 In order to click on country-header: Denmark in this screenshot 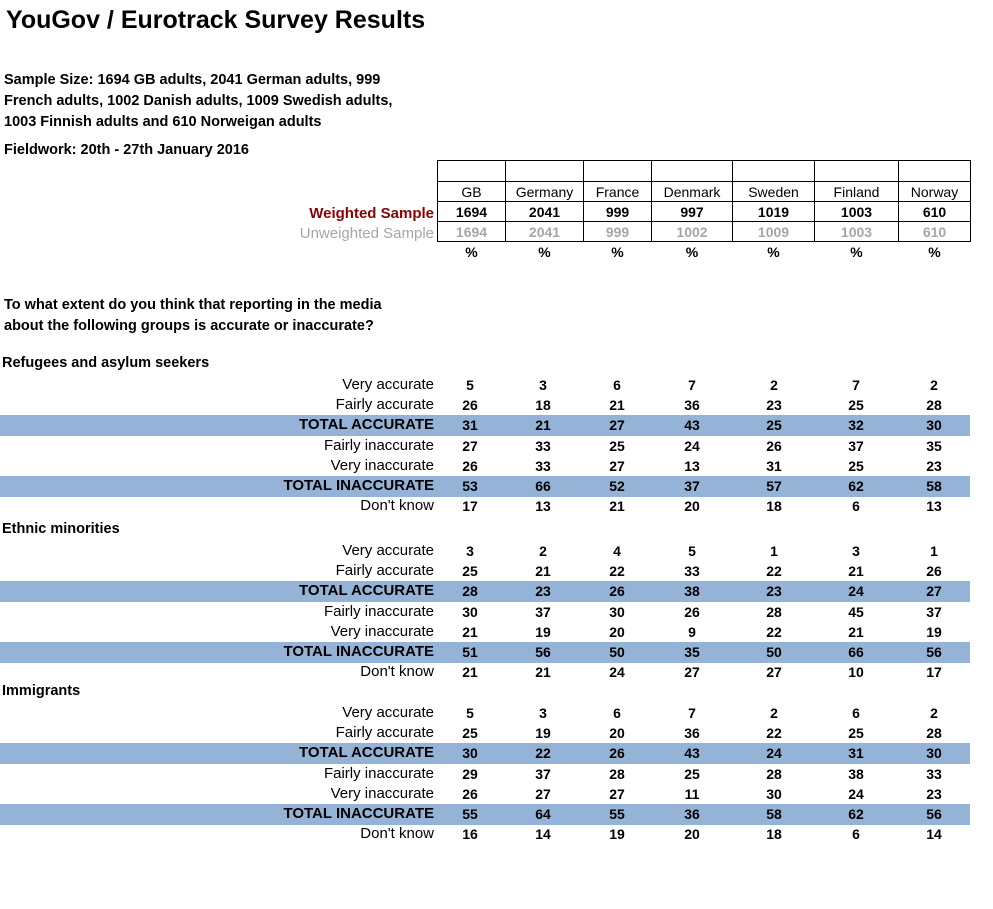, I will do `click(692, 191)`.